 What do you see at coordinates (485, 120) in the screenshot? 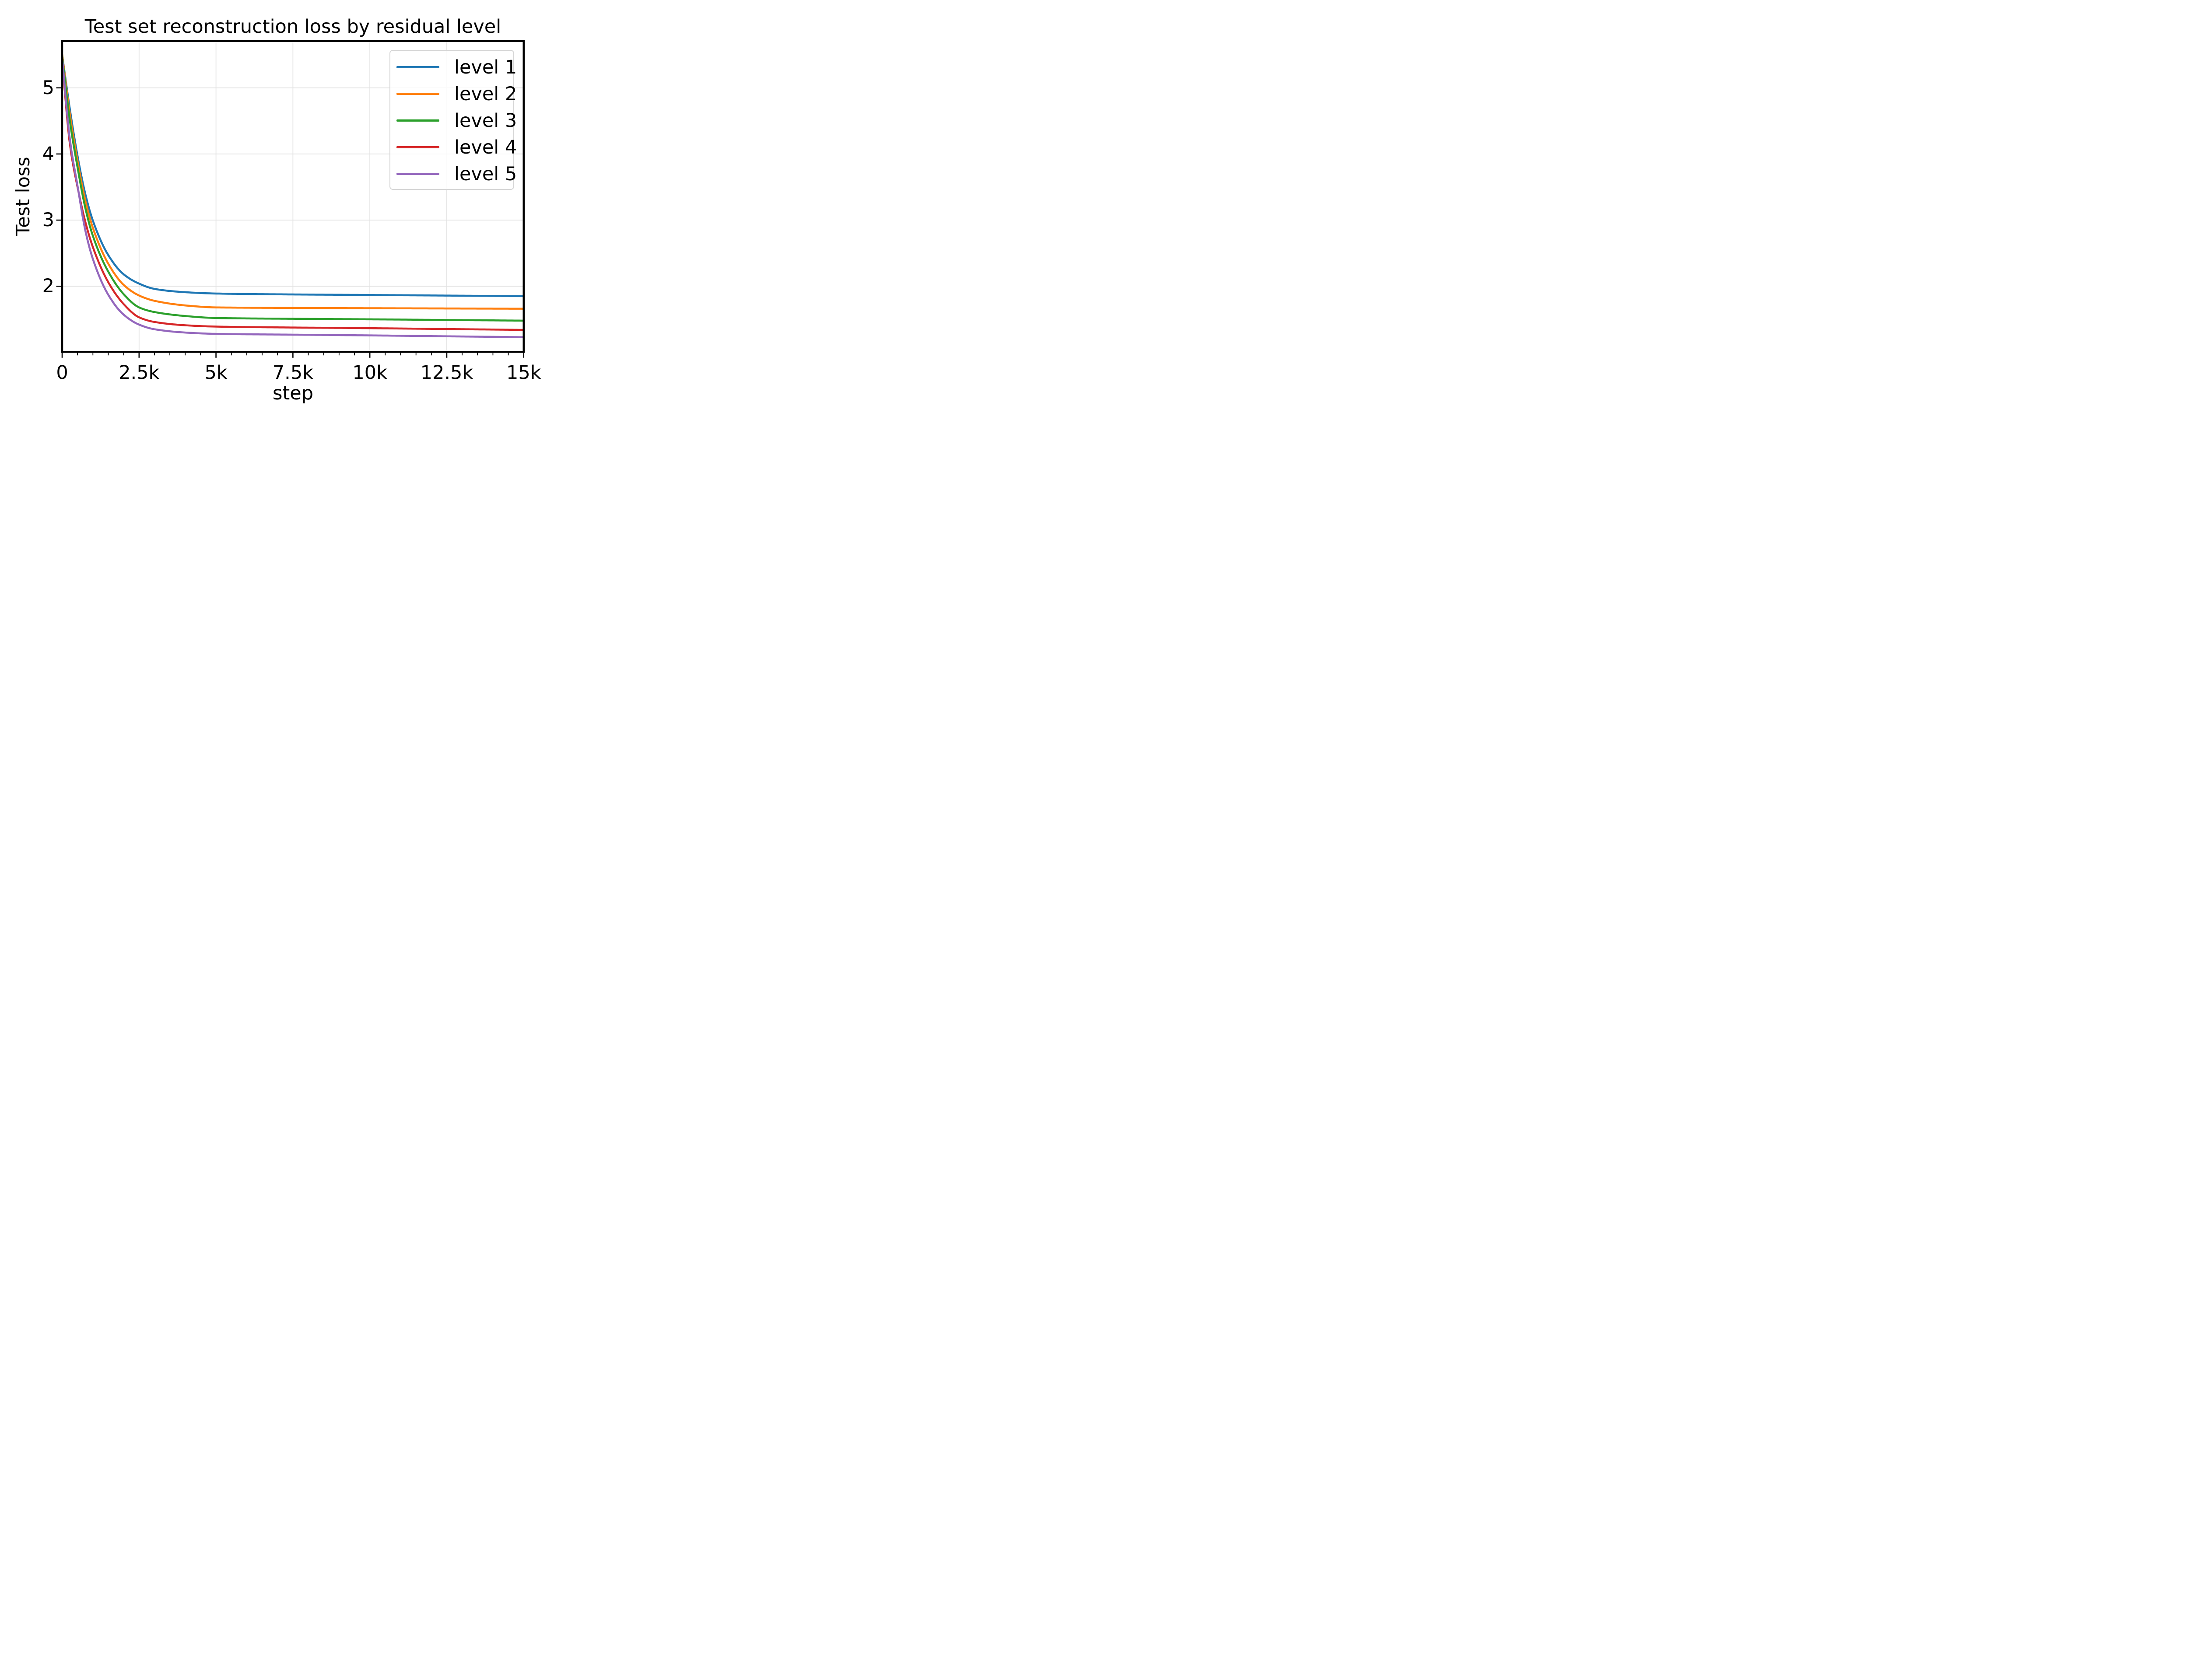
I see `legend-label: level 3` at bounding box center [485, 120].